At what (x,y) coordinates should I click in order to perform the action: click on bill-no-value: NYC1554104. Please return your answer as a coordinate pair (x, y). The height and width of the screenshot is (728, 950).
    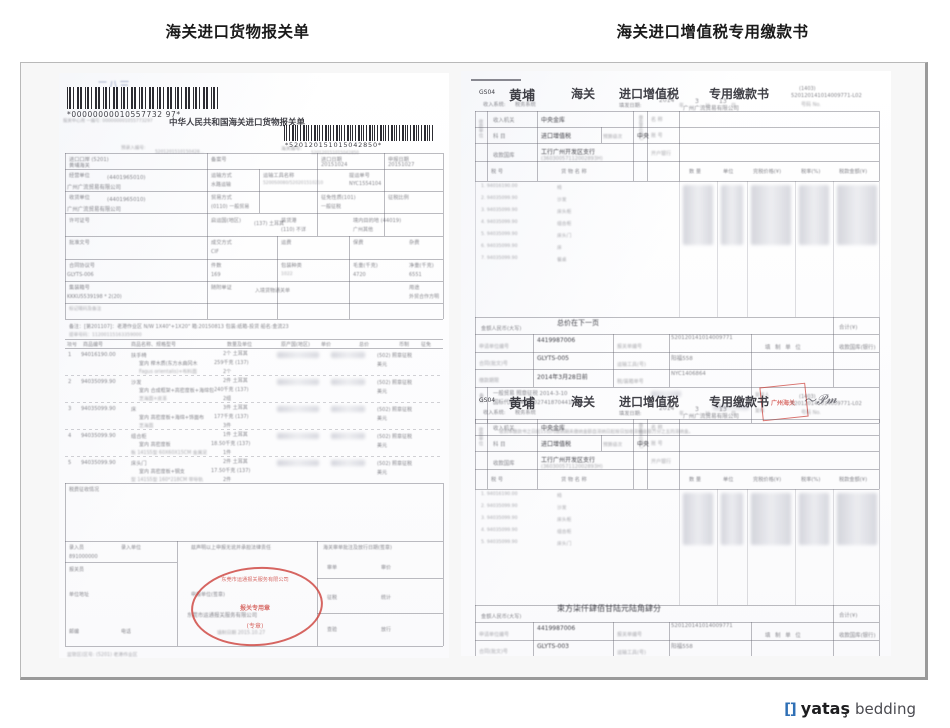
    Looking at the image, I should click on (365, 184).